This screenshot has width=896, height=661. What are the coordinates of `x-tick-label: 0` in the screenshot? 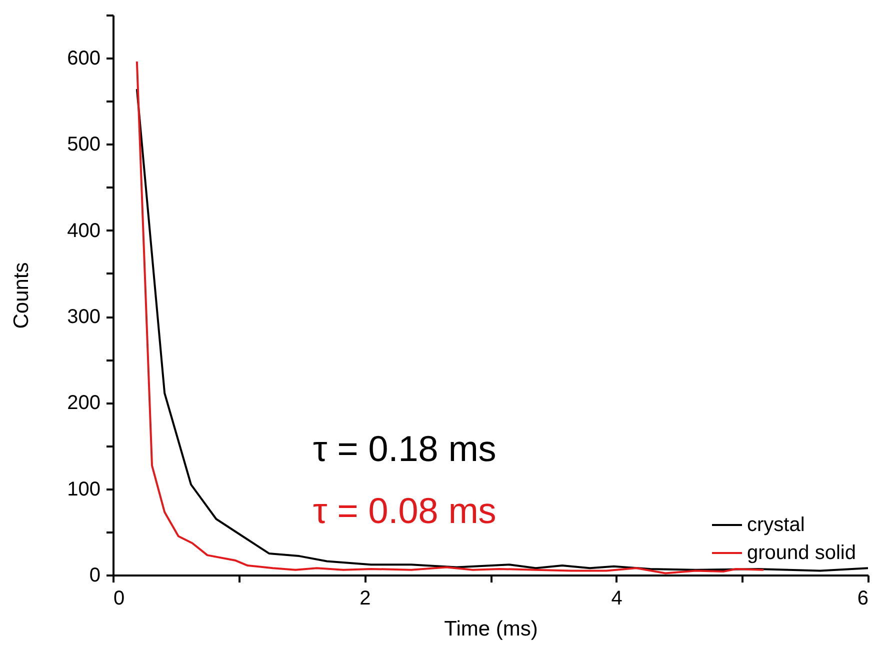 It's located at (119, 599).